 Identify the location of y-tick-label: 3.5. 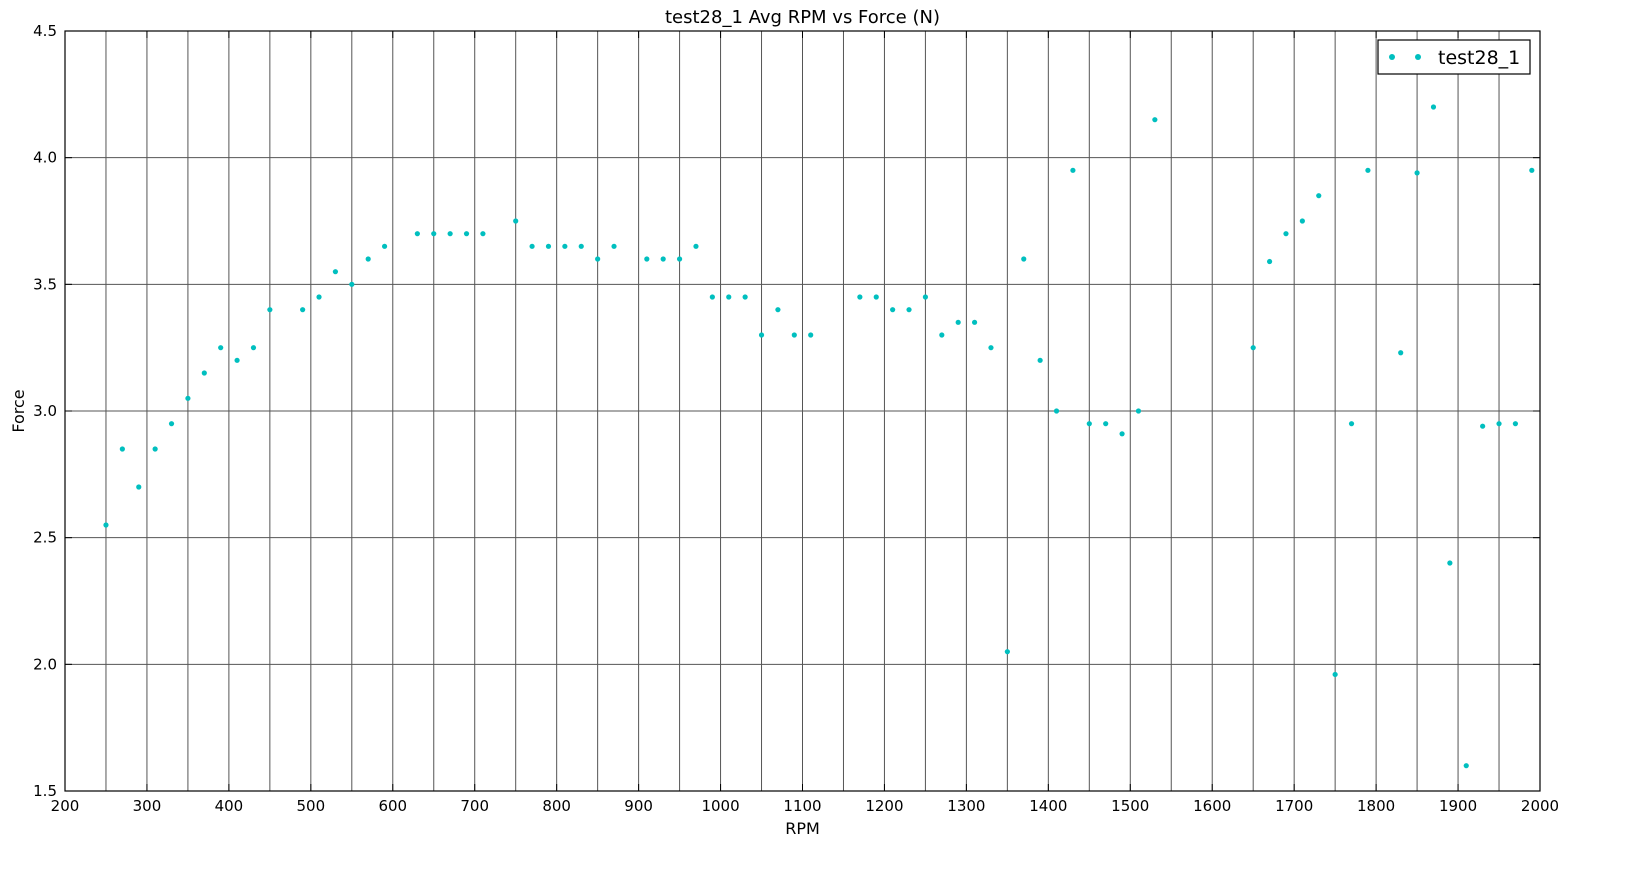
(45, 284).